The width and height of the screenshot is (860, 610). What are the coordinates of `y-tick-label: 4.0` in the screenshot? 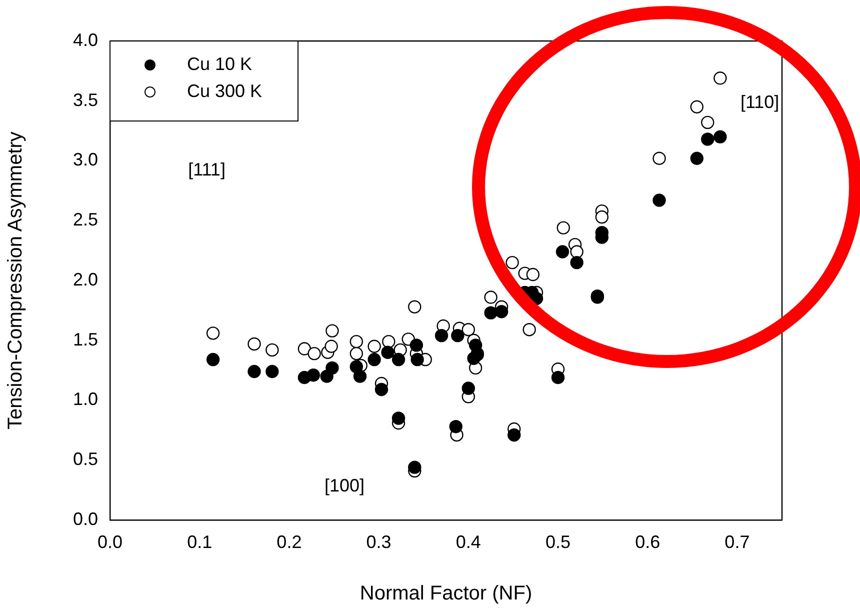 It's located at (85, 40).